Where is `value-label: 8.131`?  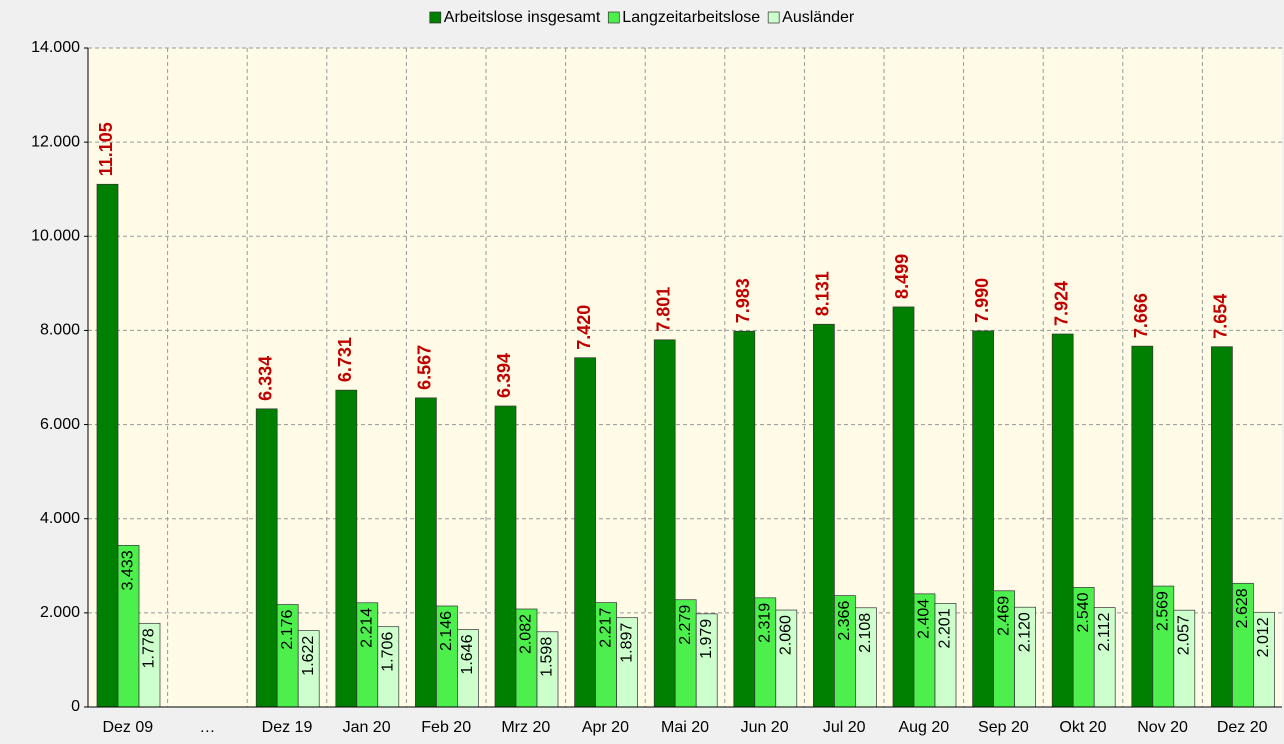
value-label: 8.131 is located at coordinates (823, 293).